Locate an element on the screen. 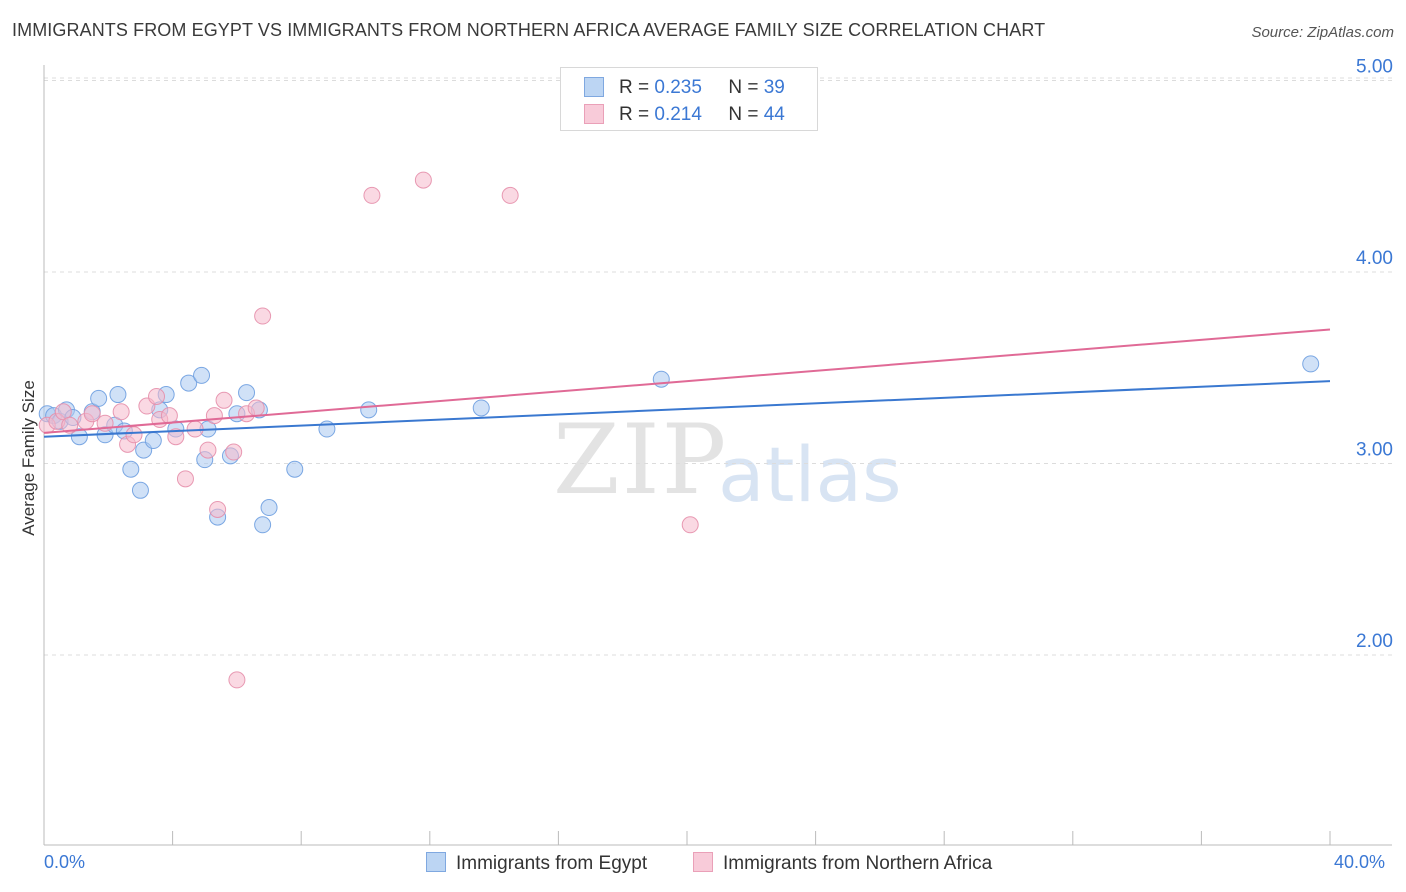 The image size is (1406, 892). y-tick-label: 2.00 is located at coordinates (1374, 641).